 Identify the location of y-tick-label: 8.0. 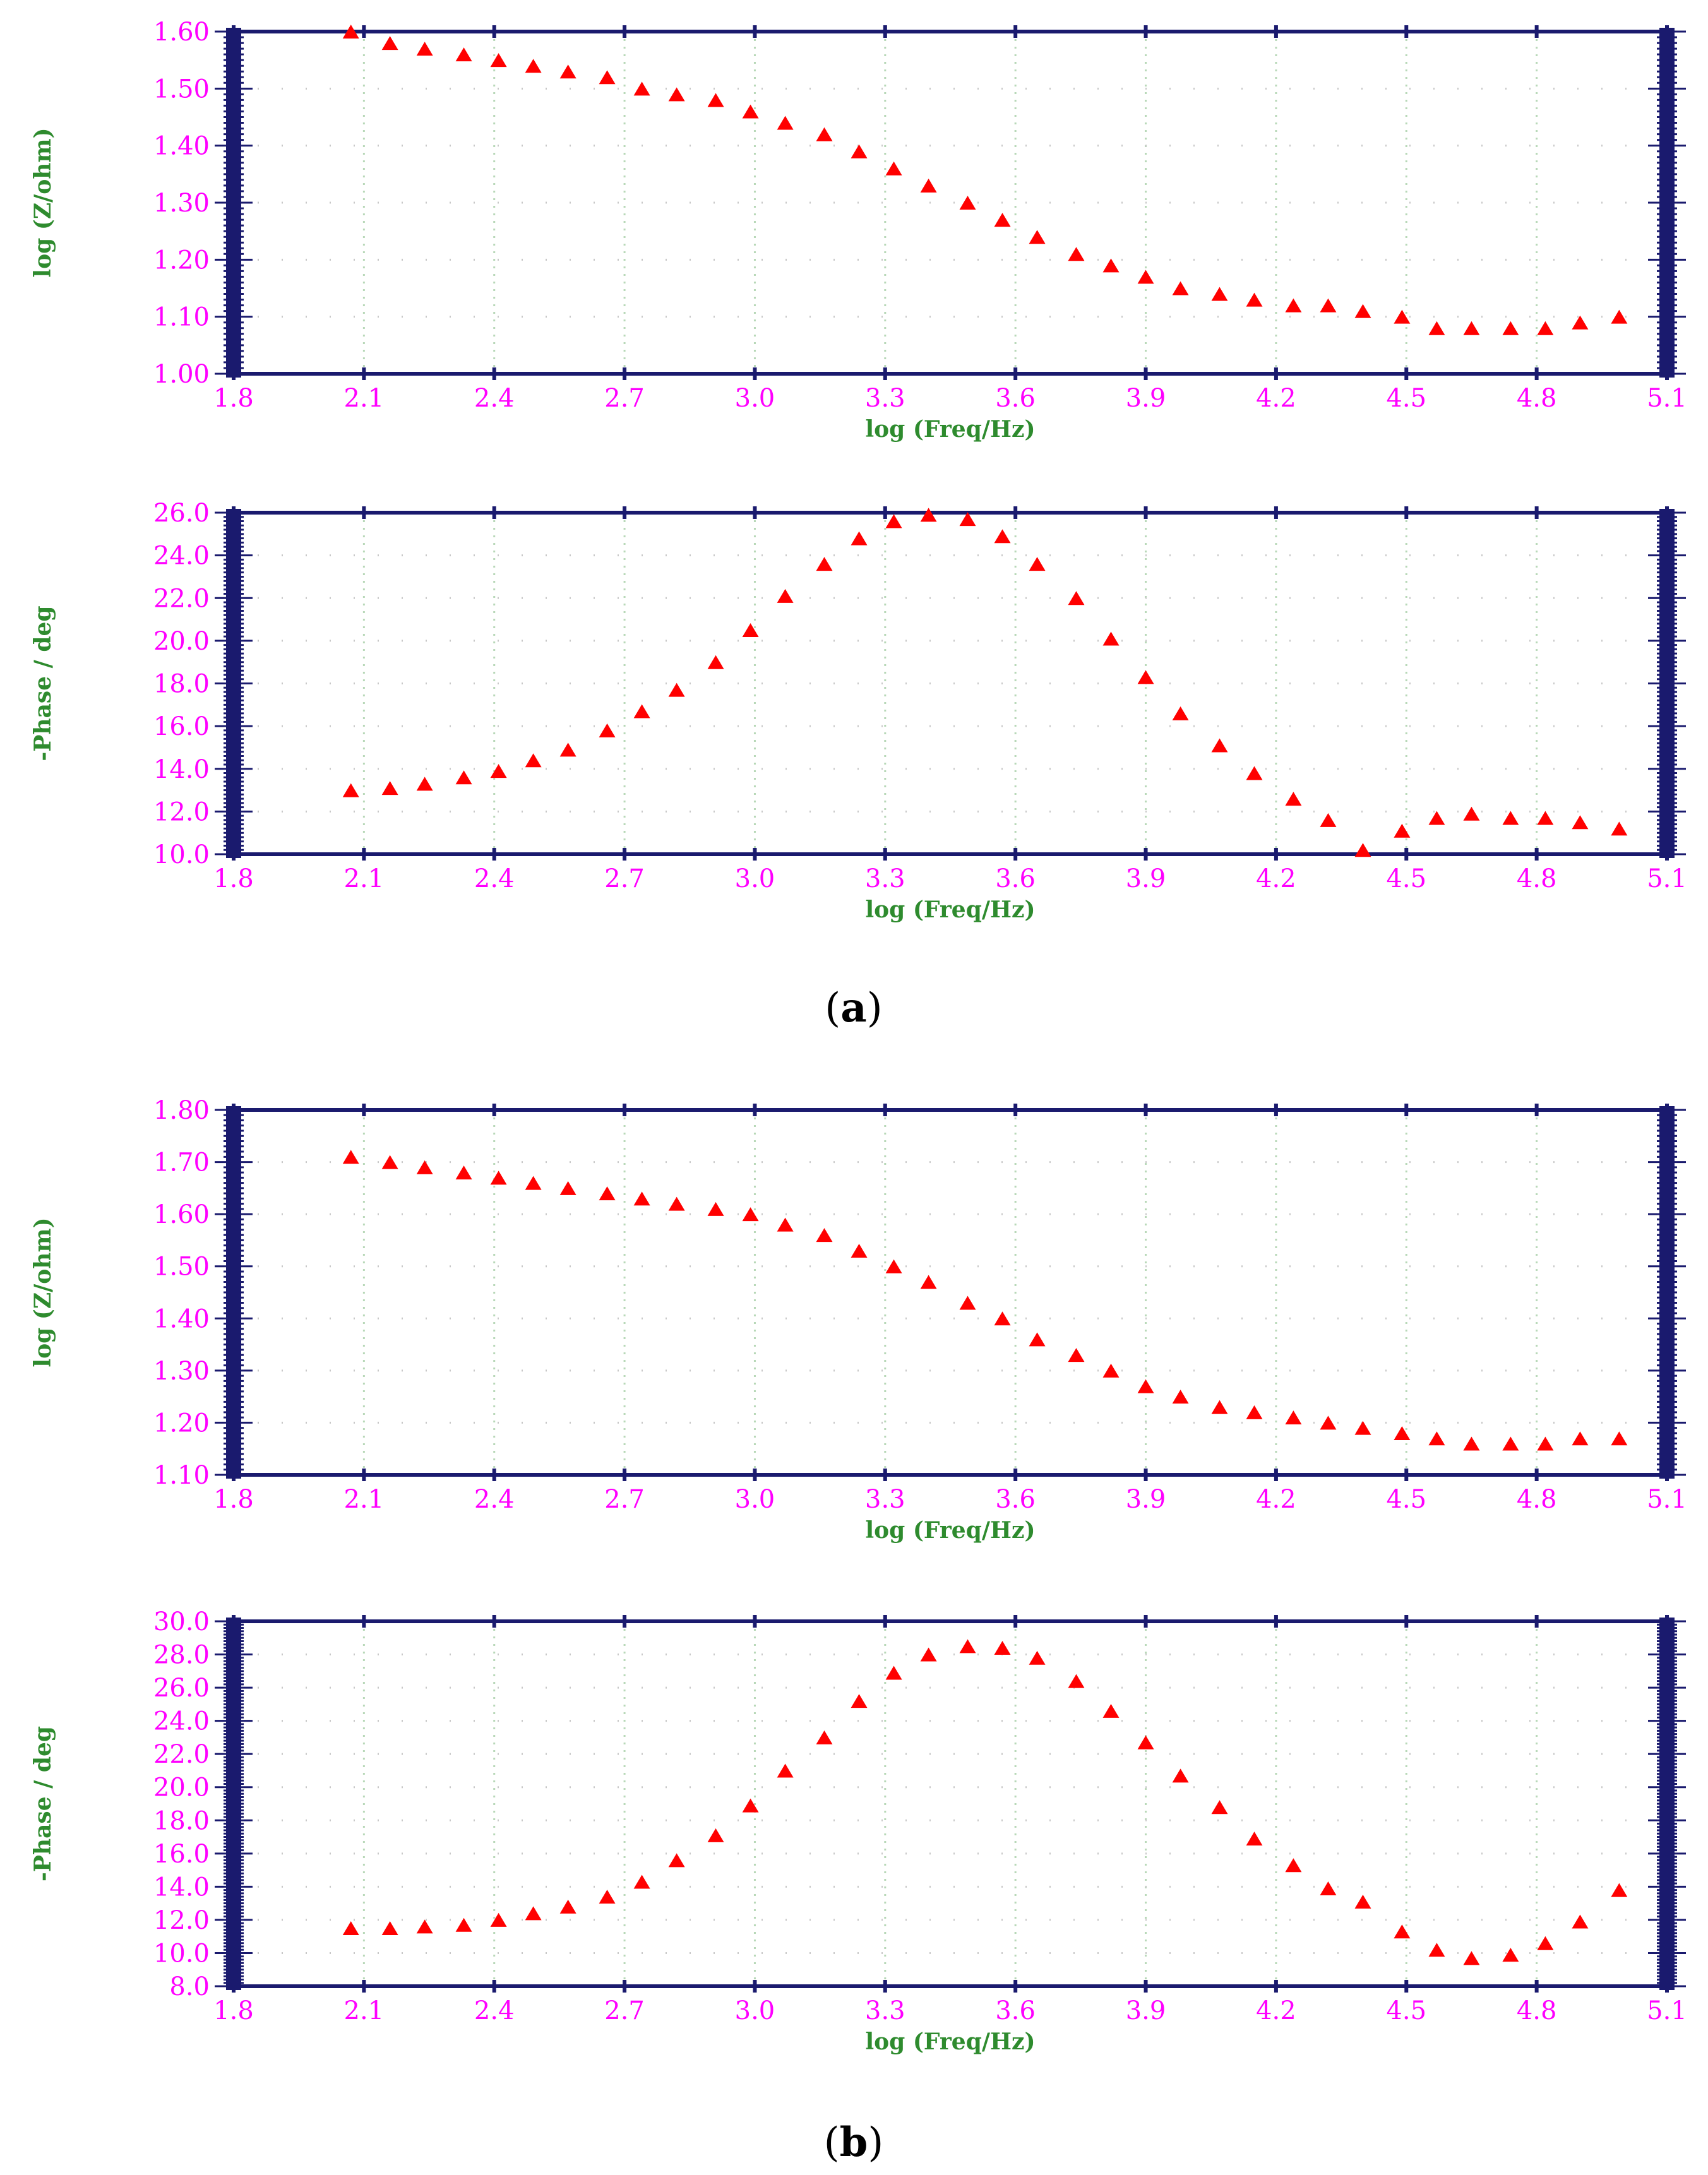
(190, 1986).